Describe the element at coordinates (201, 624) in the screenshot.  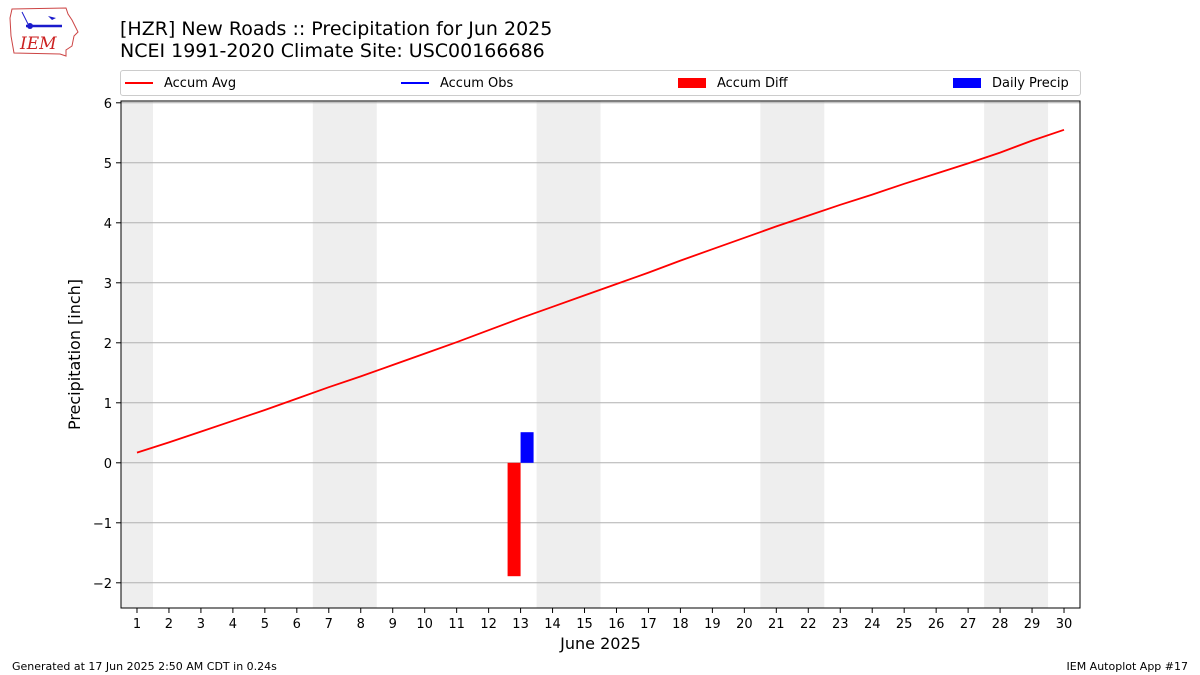
I see `x-tick-label-3: 3` at that location.